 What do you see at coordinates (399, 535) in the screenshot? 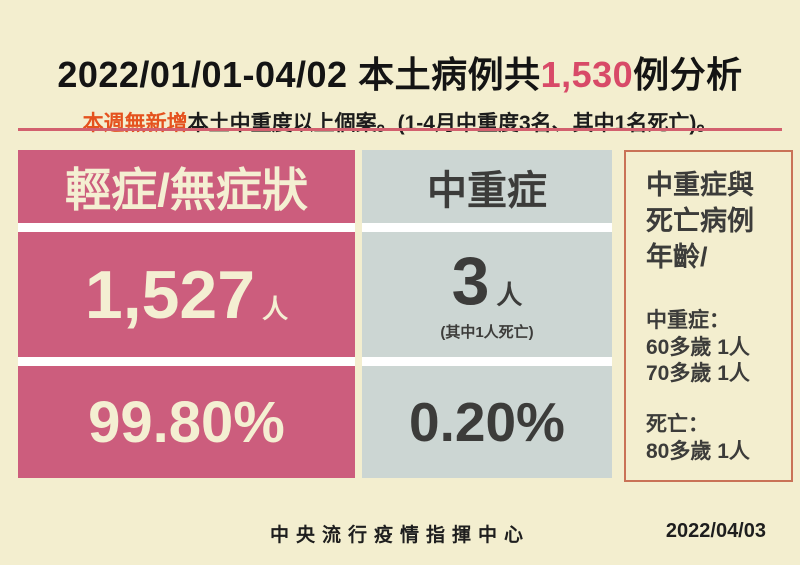
I see `source-agency: 中央流行疫情指揮中心` at bounding box center [399, 535].